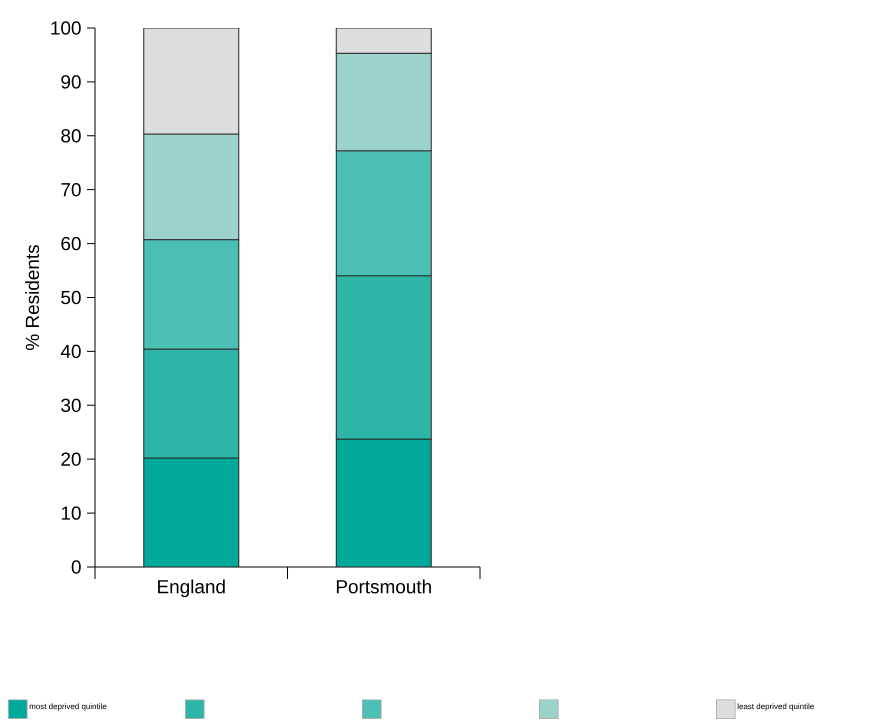 Image resolution: width=889 pixels, height=723 pixels. Describe the element at coordinates (32, 297) in the screenshot. I see `y-axis-title: % Residents` at that location.